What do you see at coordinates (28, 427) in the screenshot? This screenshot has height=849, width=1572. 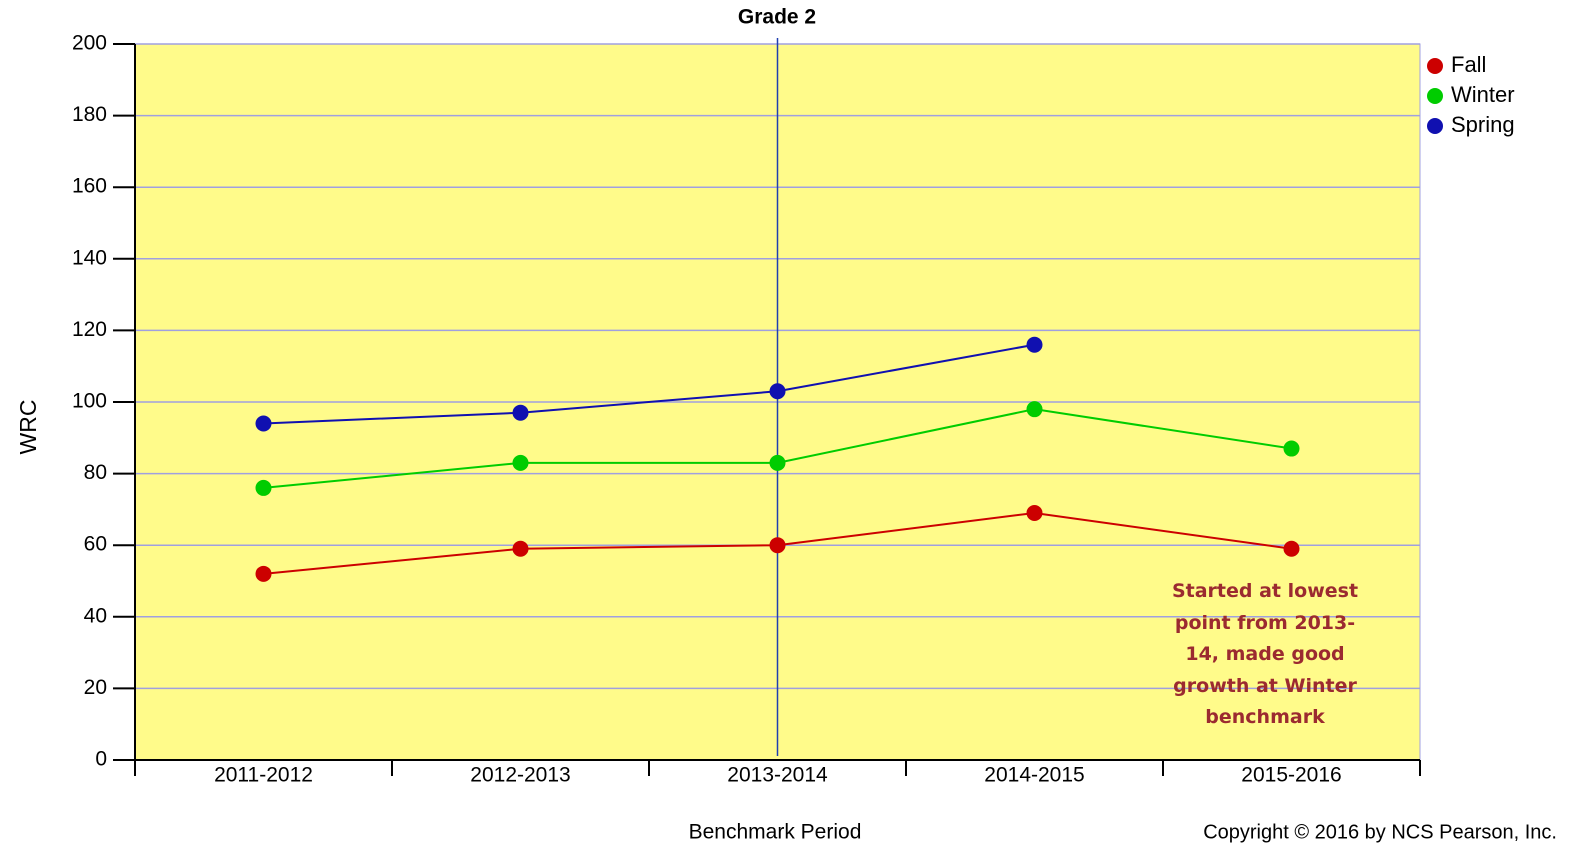 I see `y-axis-label: WRC` at bounding box center [28, 427].